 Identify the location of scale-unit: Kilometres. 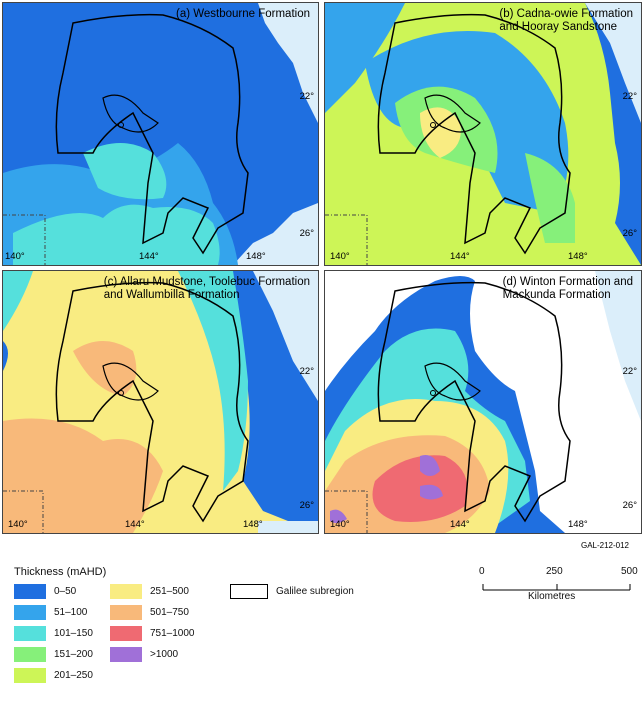
(552, 596).